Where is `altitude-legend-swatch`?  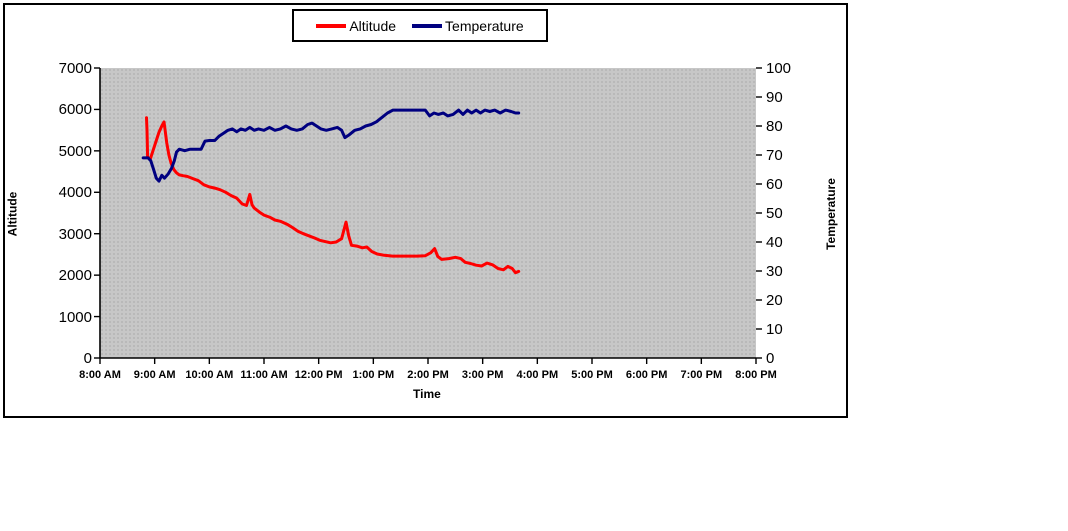 altitude-legend-swatch is located at coordinates (331, 25).